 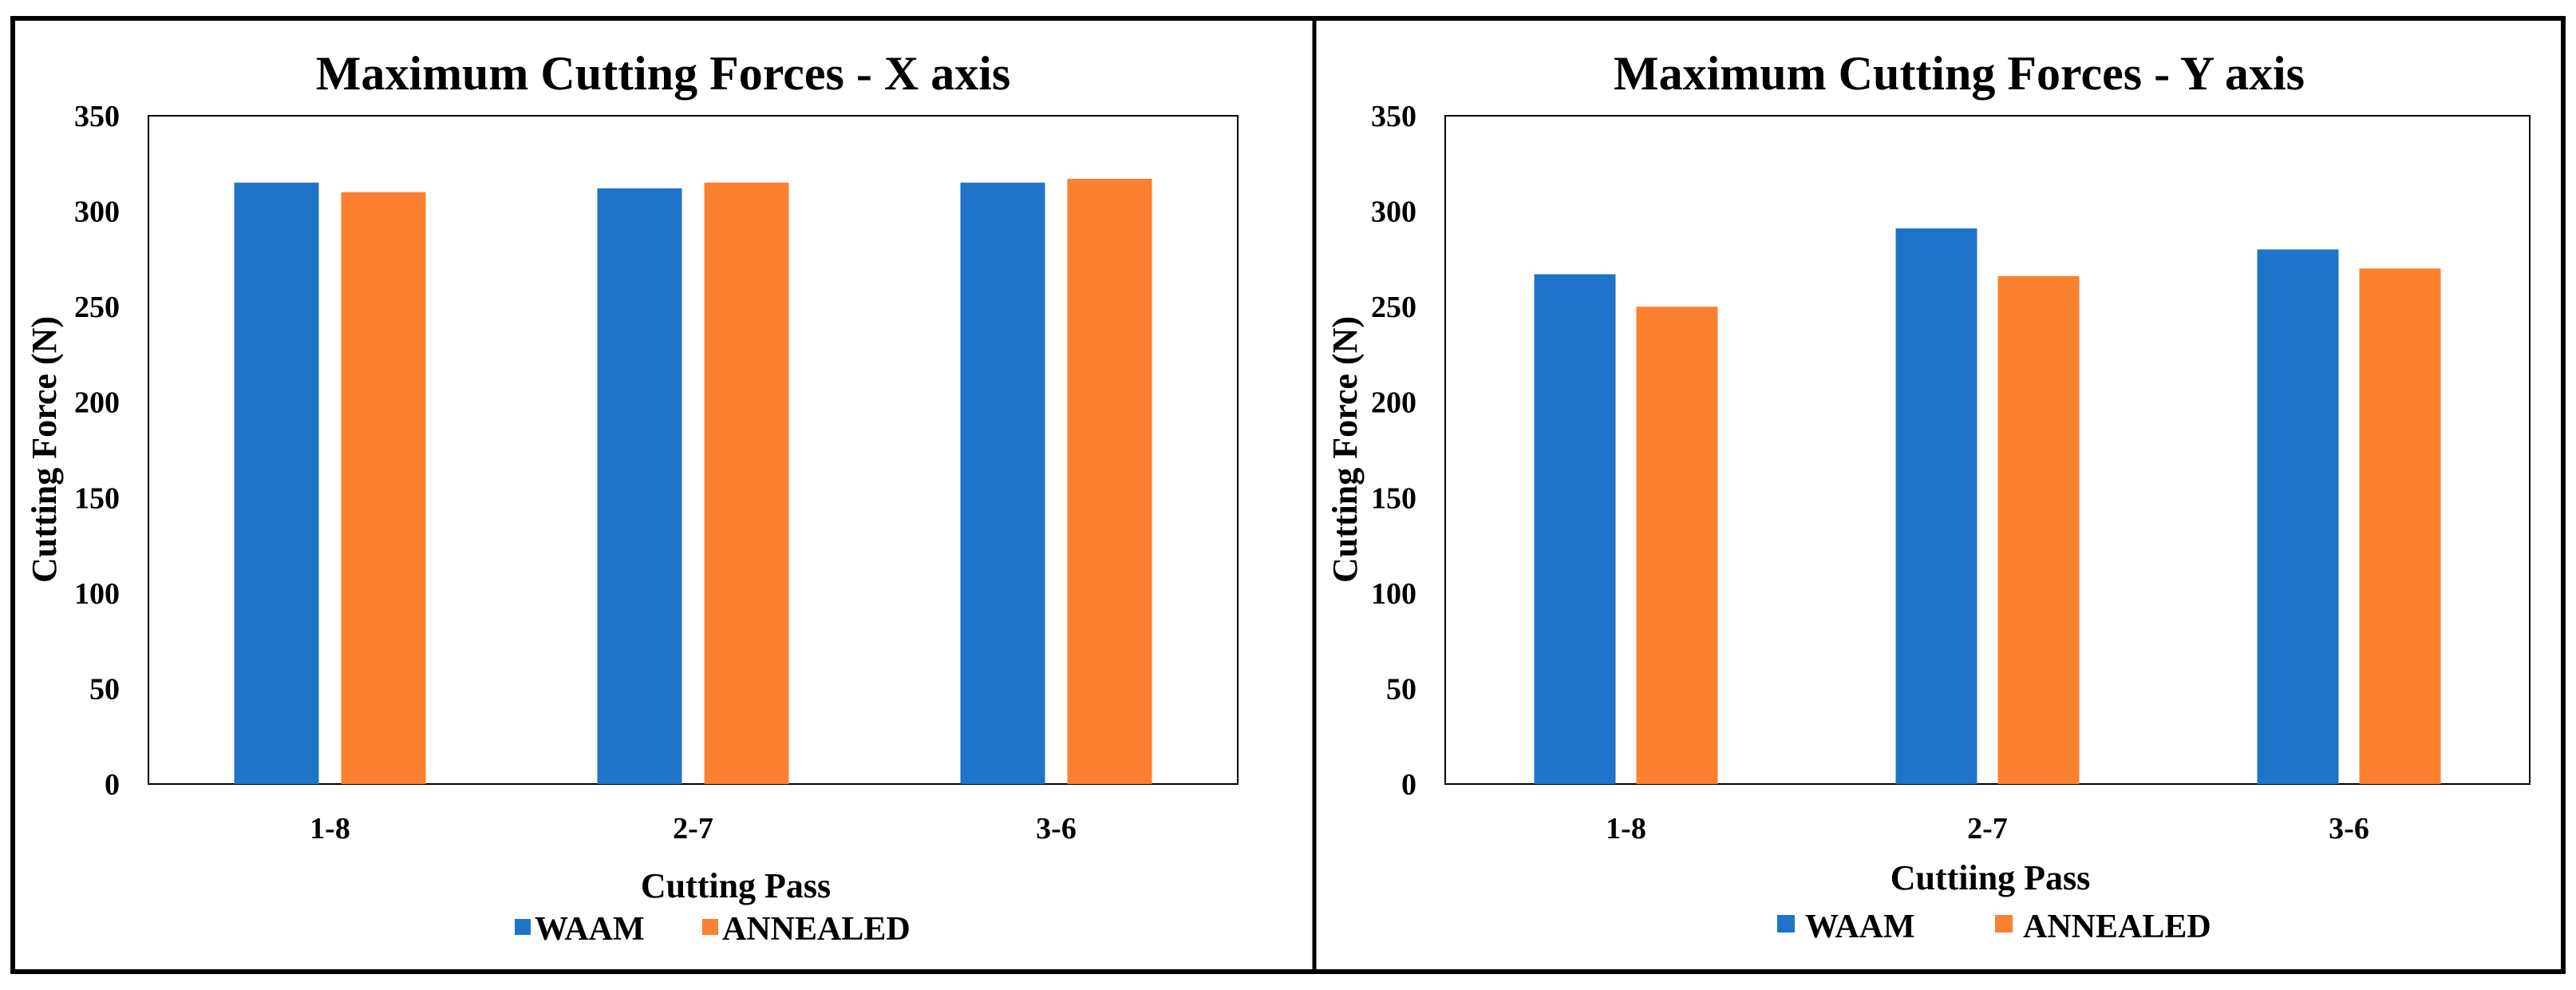 What do you see at coordinates (1991, 878) in the screenshot?
I see `x-axis-label: Cuttiing Pass` at bounding box center [1991, 878].